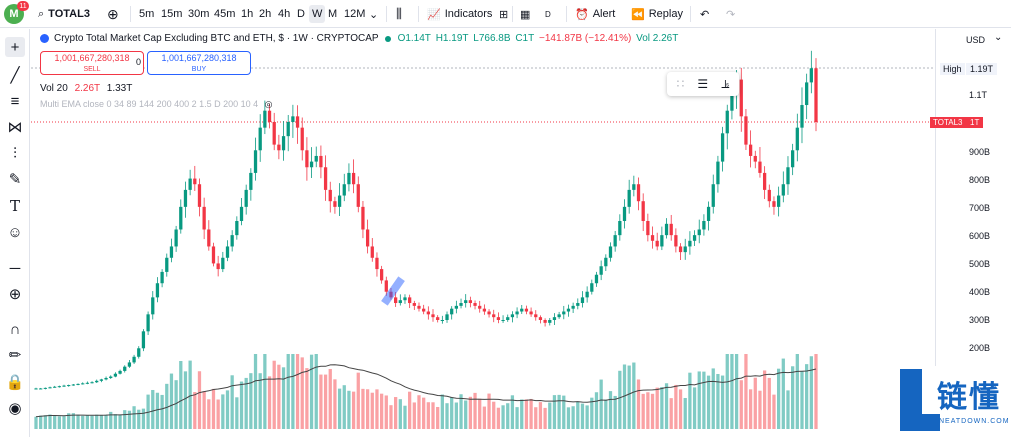 This screenshot has width=1011, height=437. I want to click on interval-4h: 4h, so click(284, 14).